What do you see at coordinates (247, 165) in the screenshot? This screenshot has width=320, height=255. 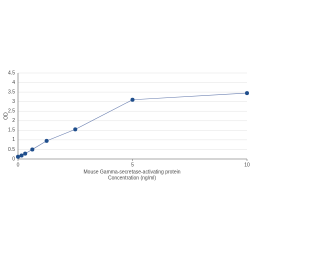 I see `x-tick-label: 10` at bounding box center [247, 165].